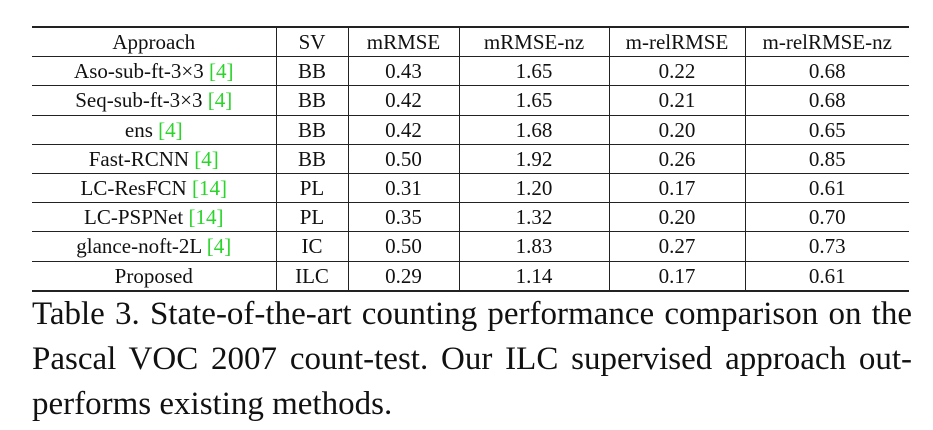  I want to click on mrmse-nz-cell: 1.20, so click(533, 188).